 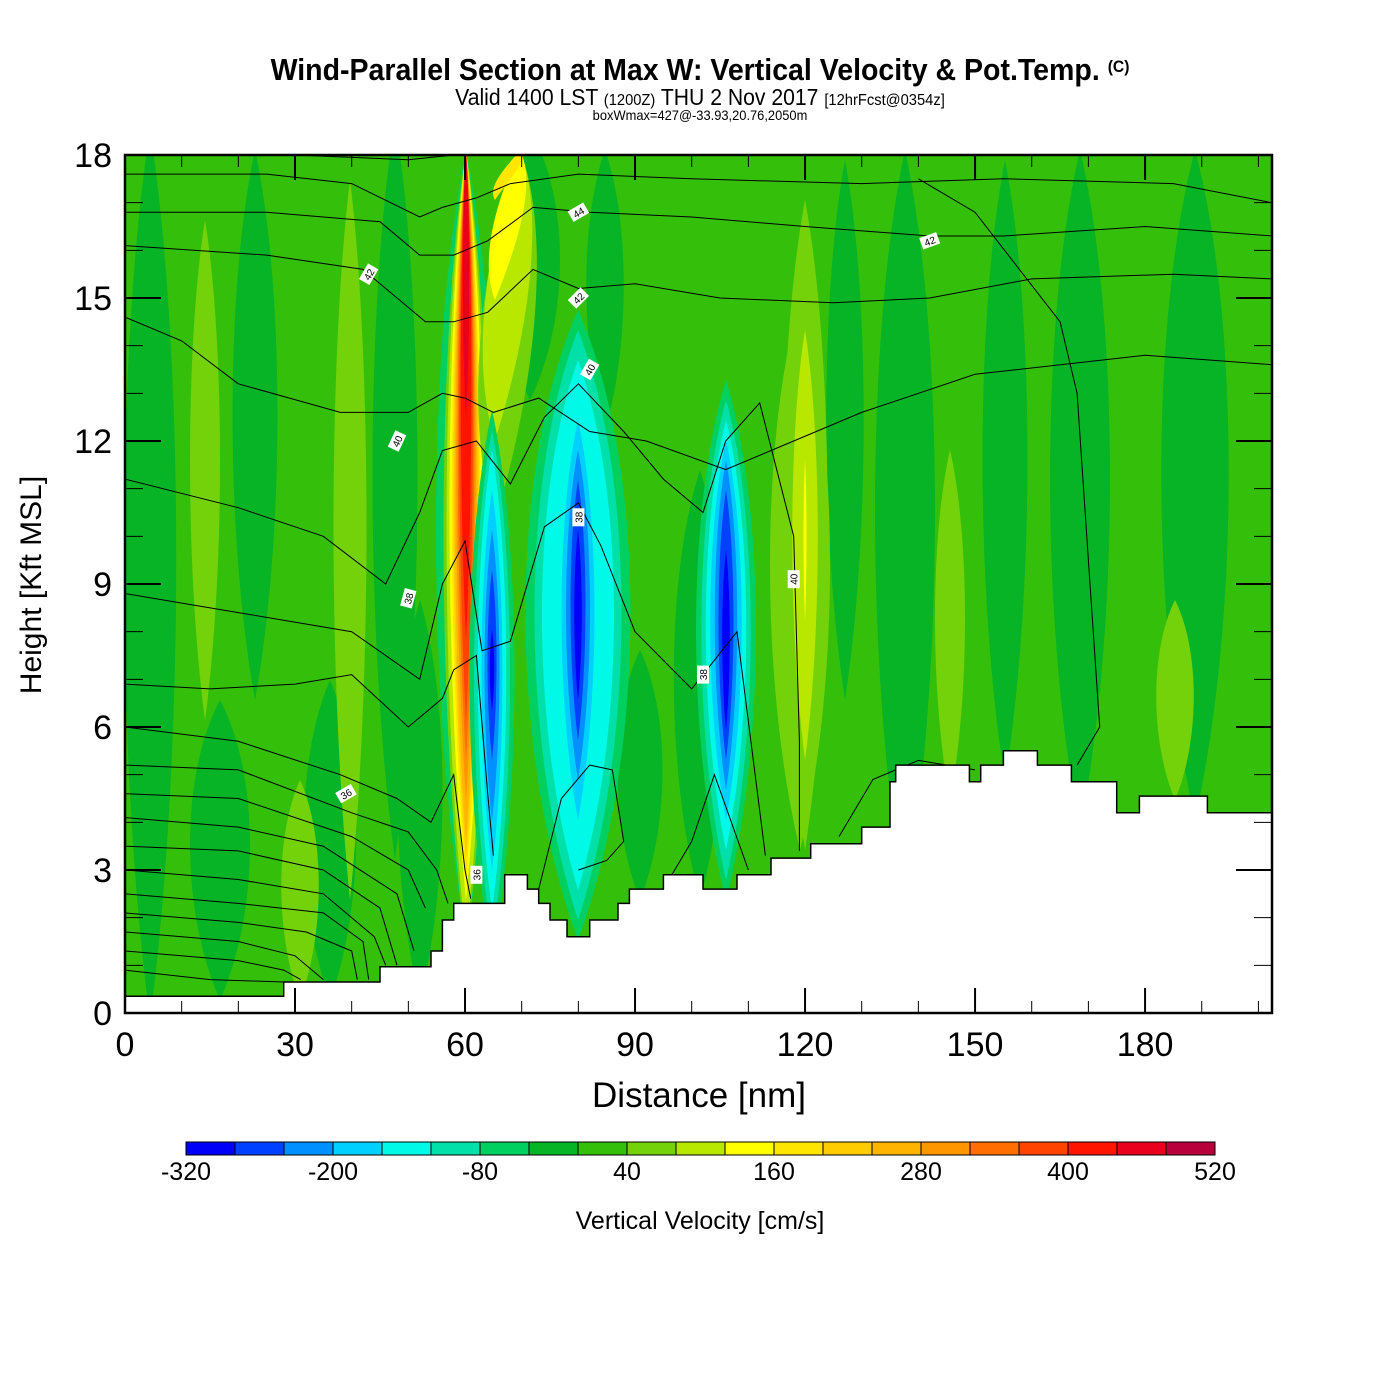 What do you see at coordinates (93, 442) in the screenshot?
I see `y-tick-label: 12` at bounding box center [93, 442].